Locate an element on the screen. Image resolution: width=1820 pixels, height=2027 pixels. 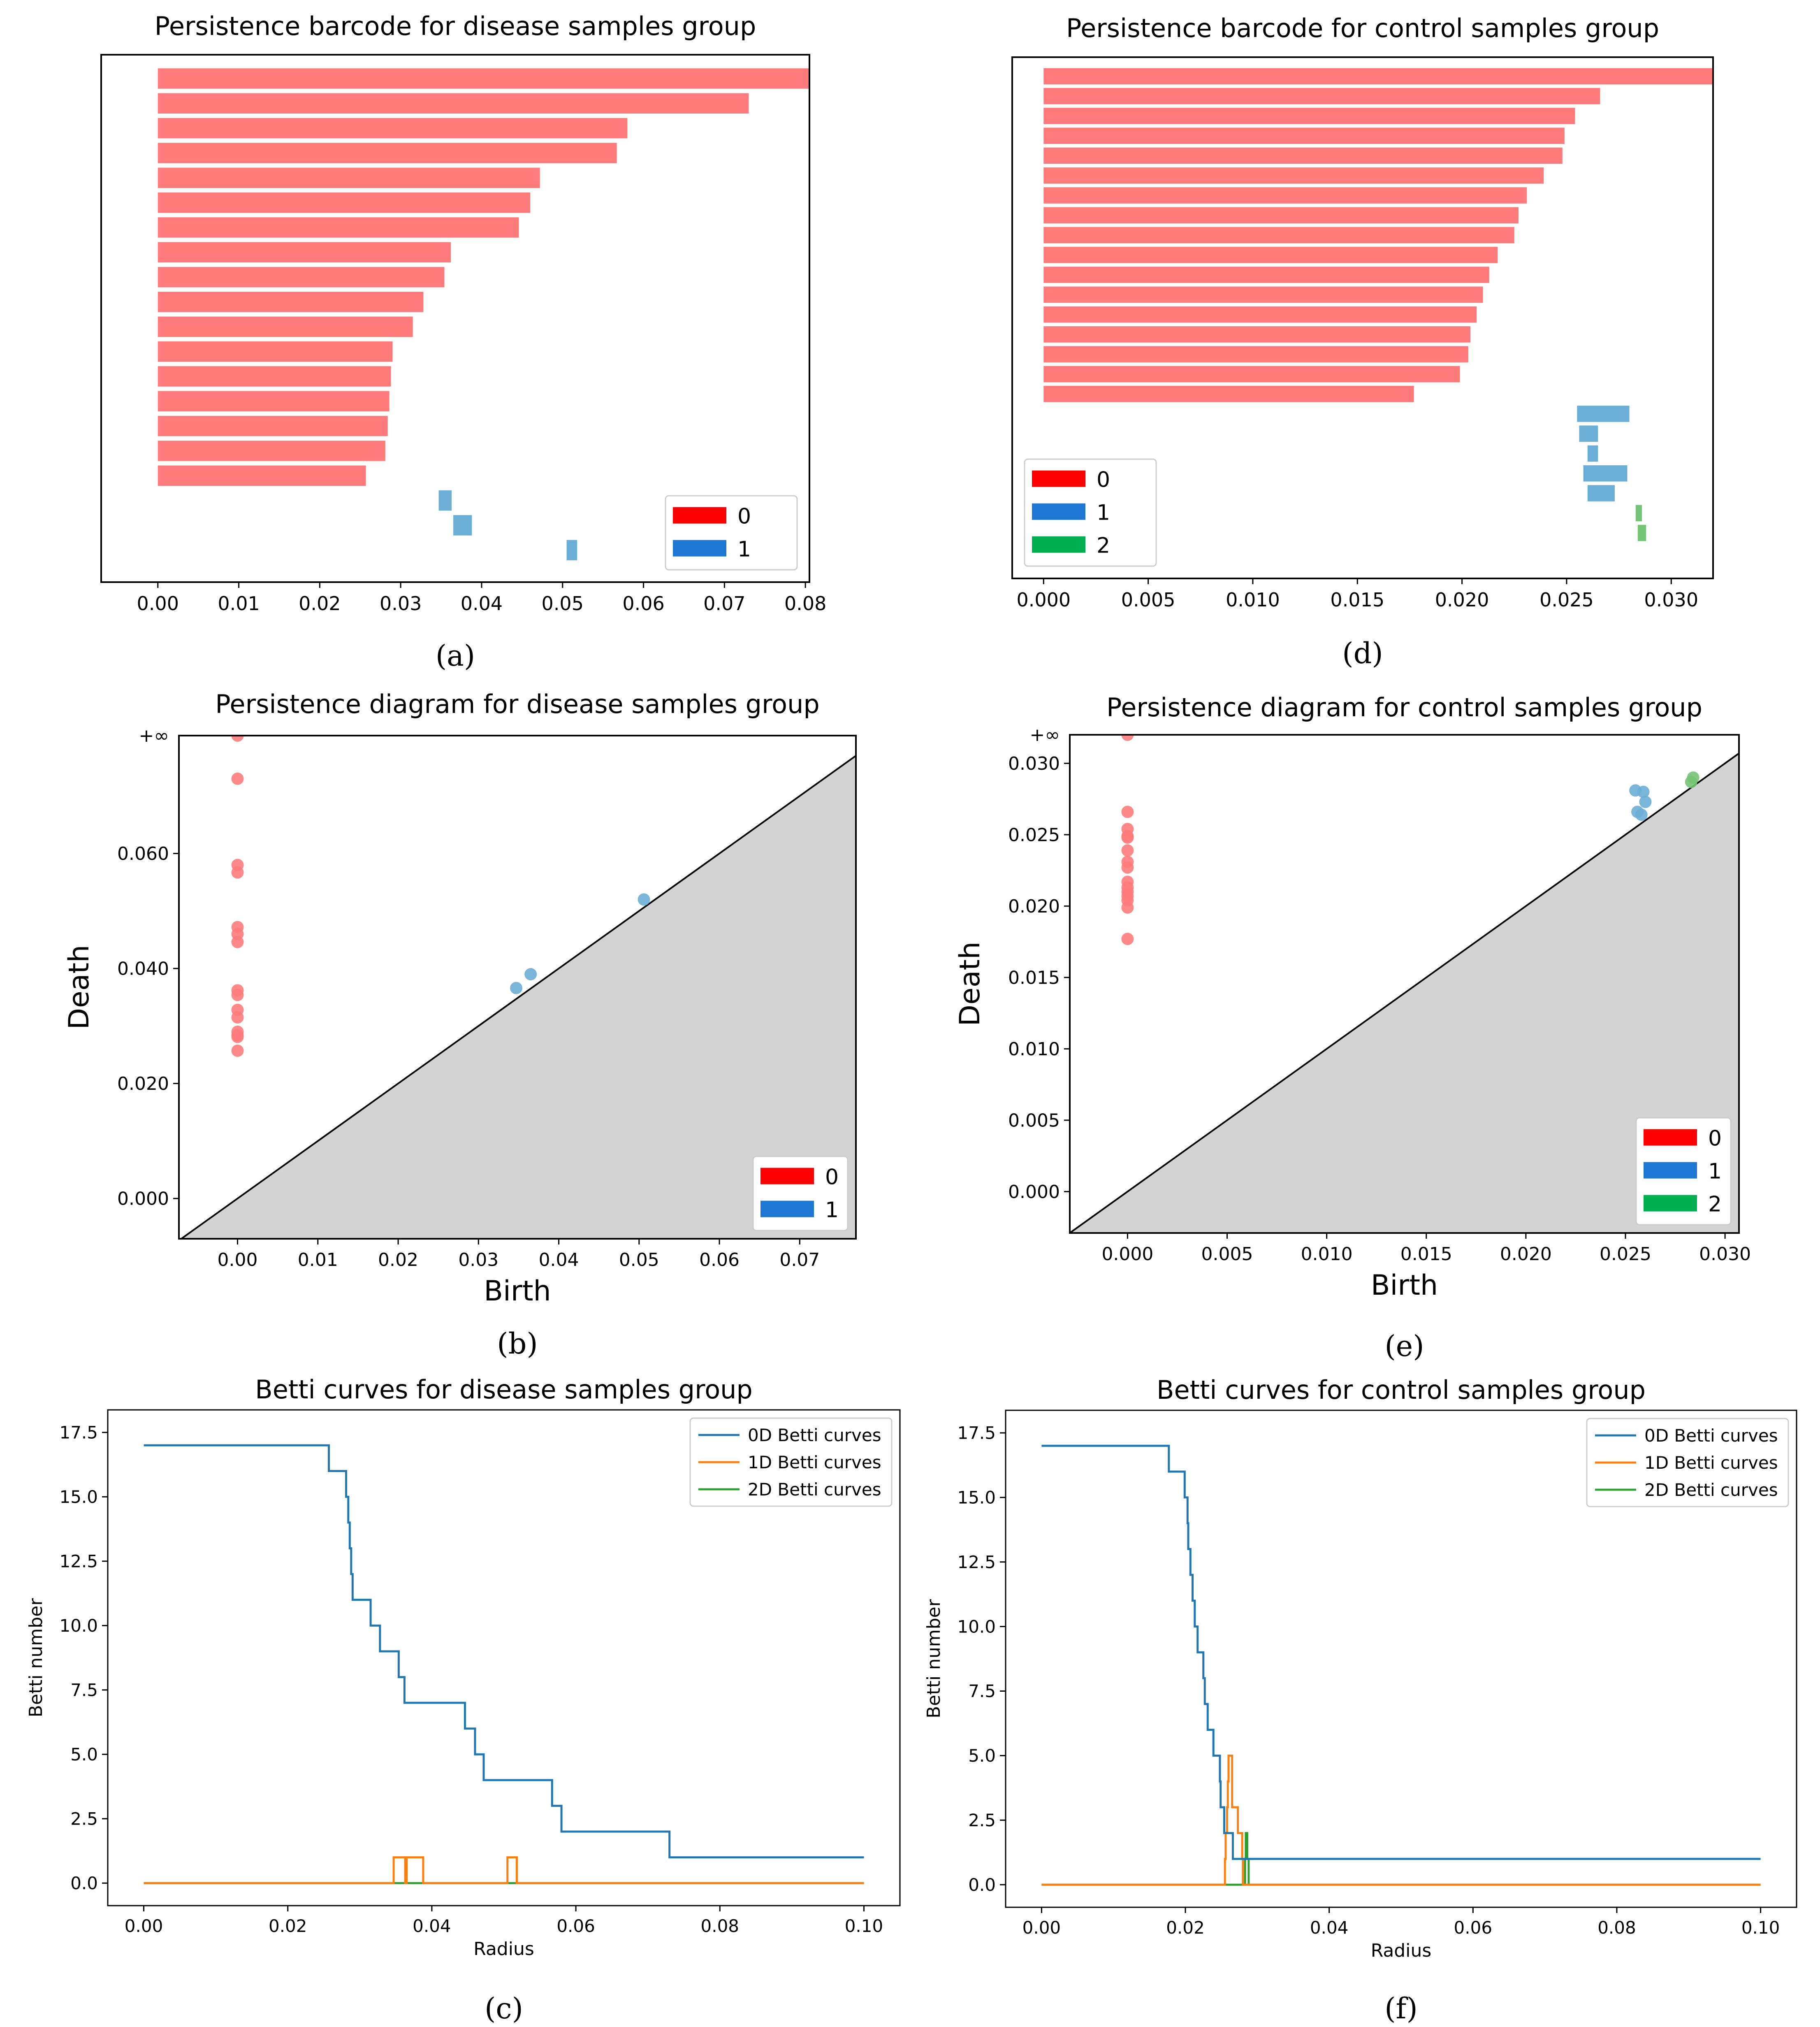
y-tick-label: 0.030 is located at coordinates (1034, 763).